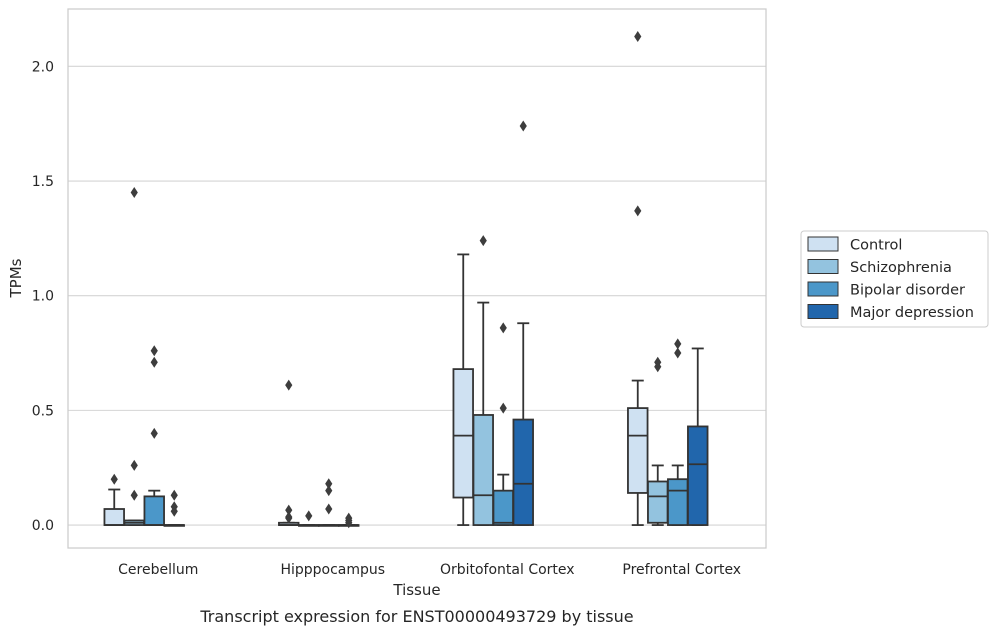  Describe the element at coordinates (43, 411) in the screenshot. I see `y-tick-label: 0.5` at that location.